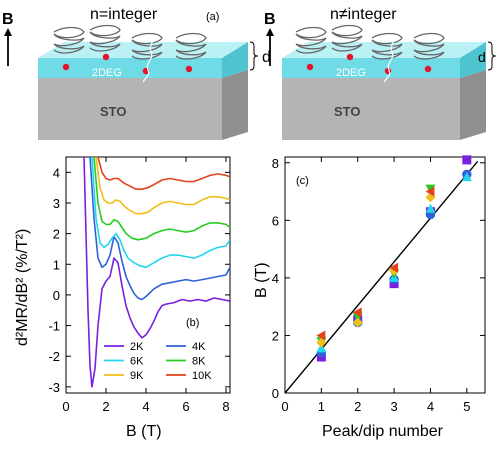 This screenshot has width=498, height=449. I want to click on y-tick-label: 6, so click(275, 220).